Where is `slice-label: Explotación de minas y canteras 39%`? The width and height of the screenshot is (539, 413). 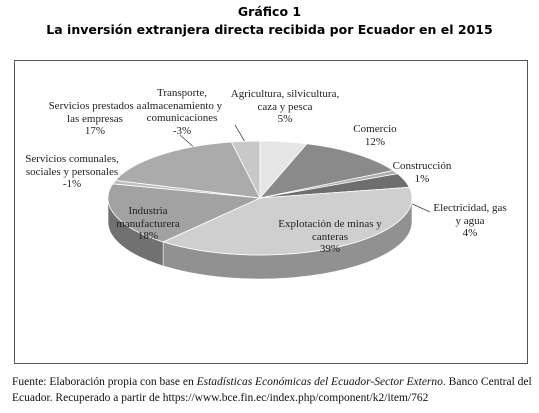 slice-label: Explotación de minas y canteras 39% is located at coordinates (330, 237).